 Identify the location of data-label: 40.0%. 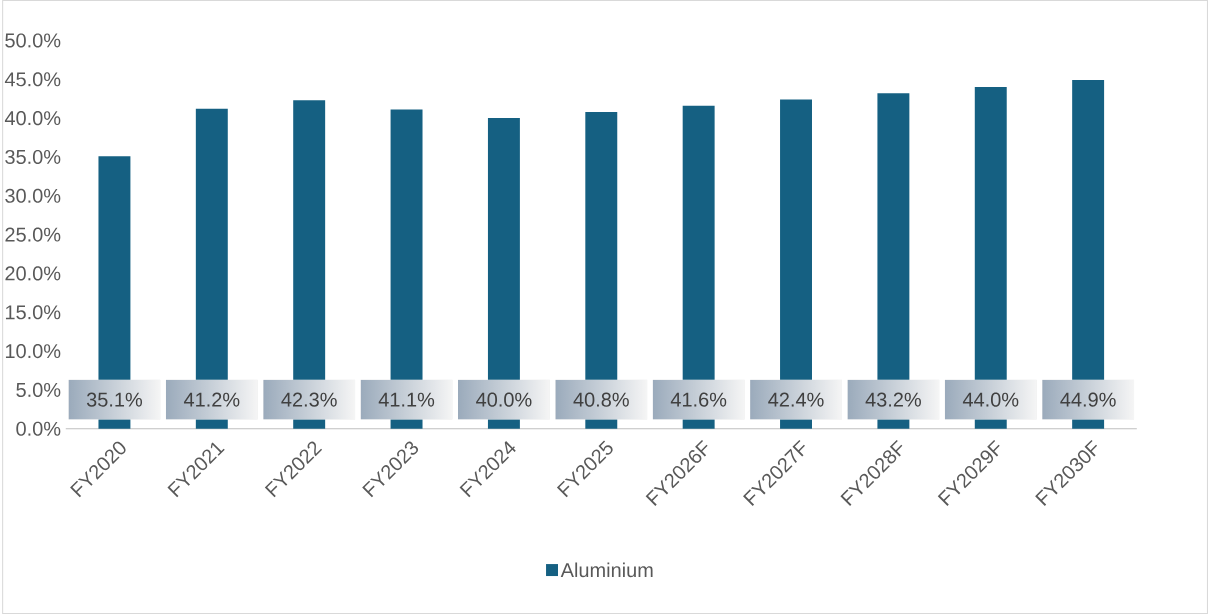
(504, 399).